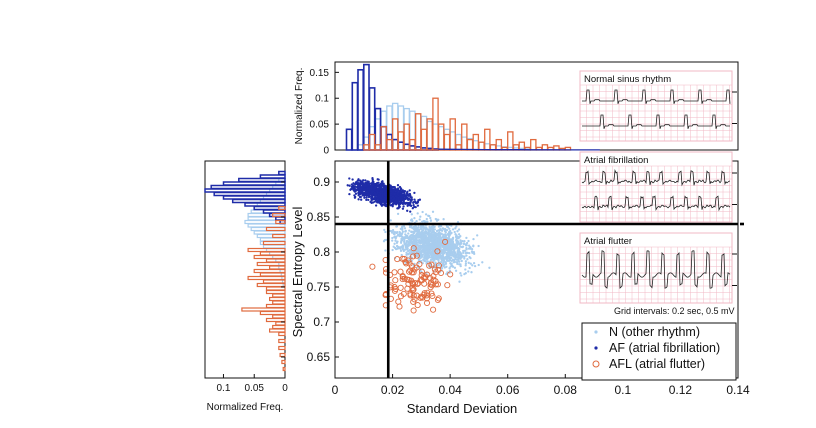 This screenshot has width=816, height=428. Describe the element at coordinates (657, 348) in the screenshot. I see `legend-entry: AF (atrial fibrillation)` at that location.